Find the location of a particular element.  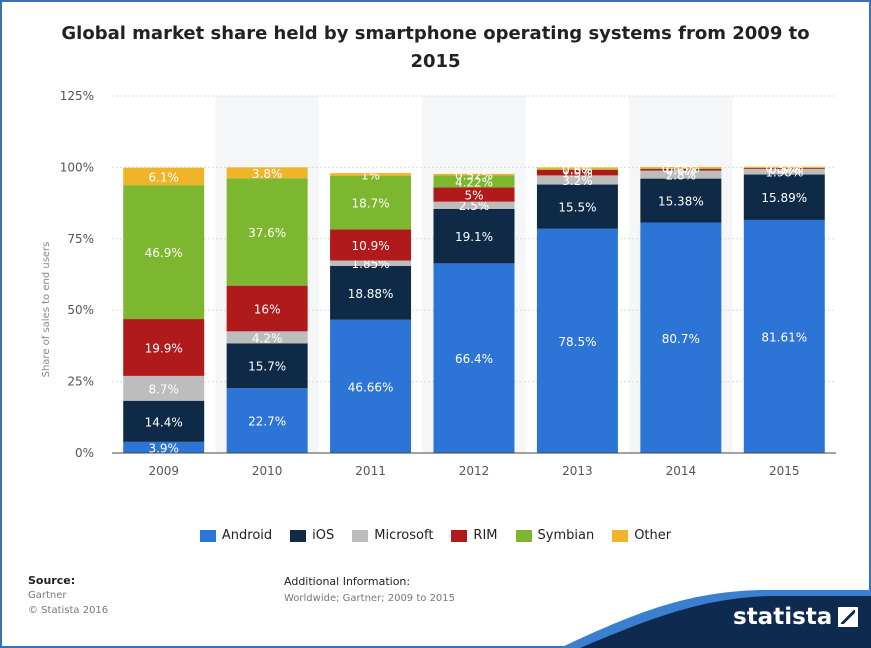

legend-item-microsoft: Microsoft is located at coordinates (392, 535).